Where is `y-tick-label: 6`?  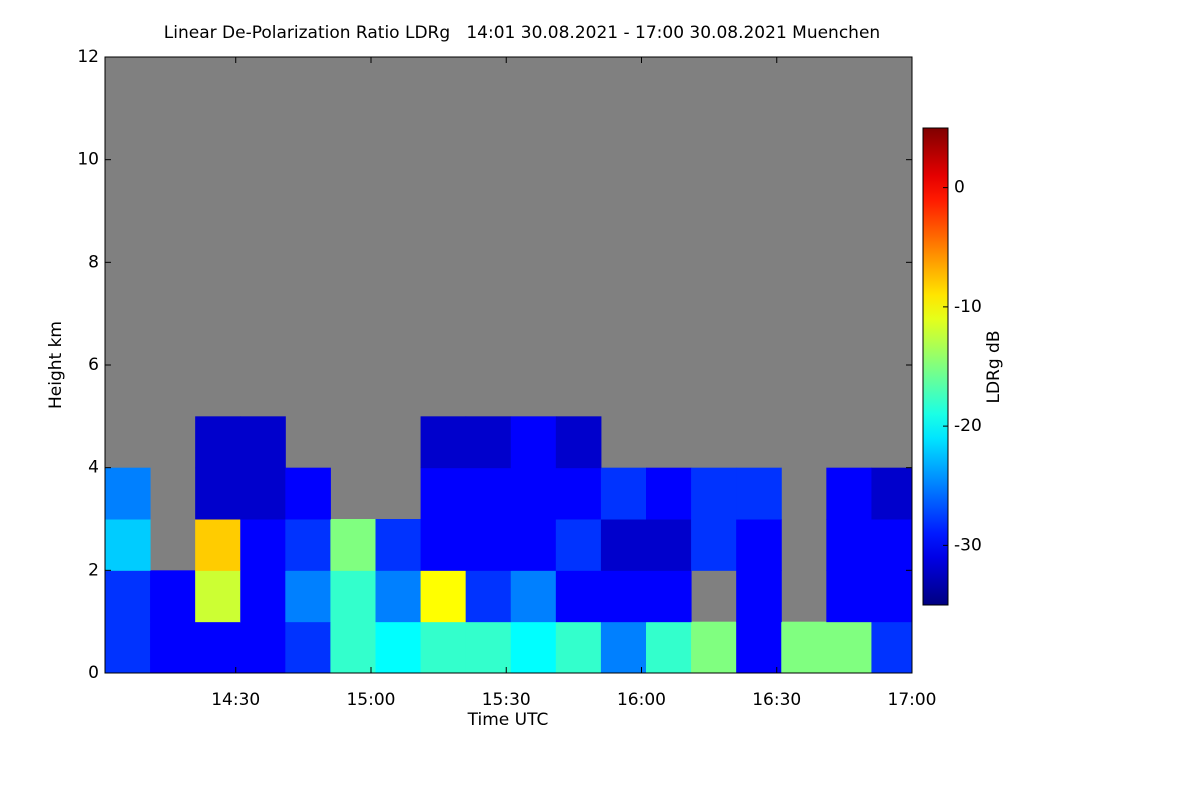 y-tick-label: 6 is located at coordinates (93, 365).